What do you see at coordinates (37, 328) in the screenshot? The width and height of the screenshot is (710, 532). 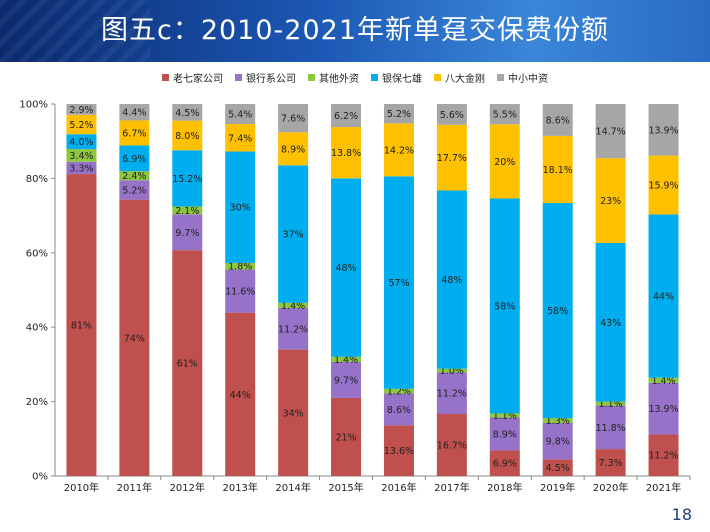 I see `y-tick-label: 40%` at bounding box center [37, 328].